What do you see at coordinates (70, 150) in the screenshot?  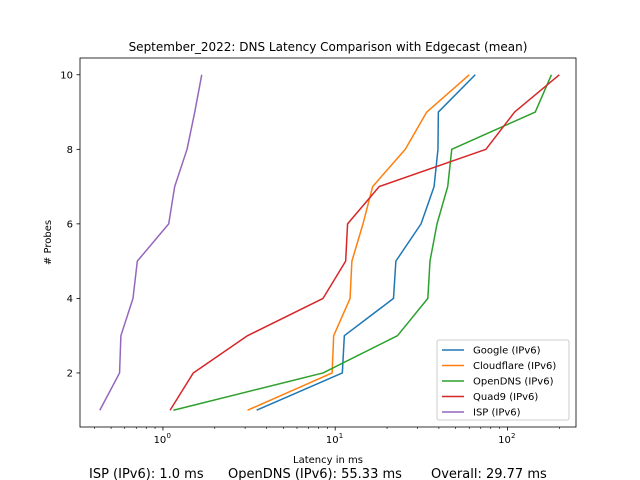 I see `y-tick-label: 8` at bounding box center [70, 150].